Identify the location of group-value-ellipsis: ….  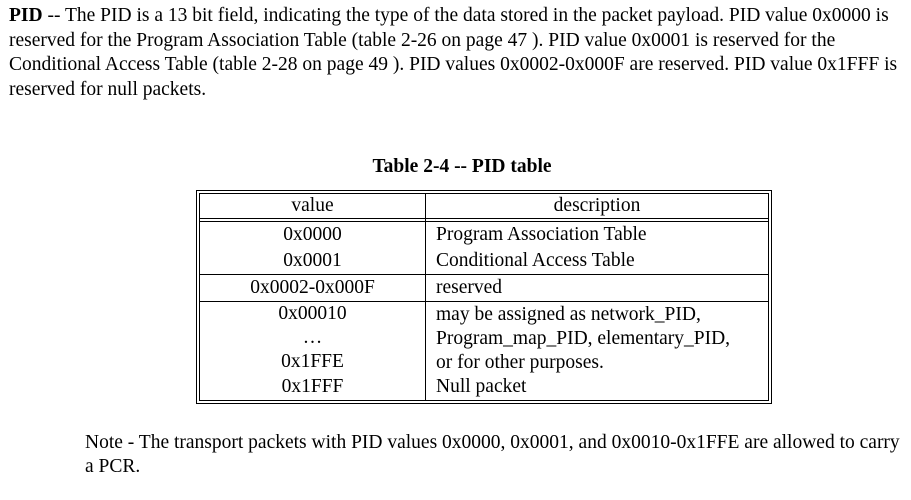
(312, 337).